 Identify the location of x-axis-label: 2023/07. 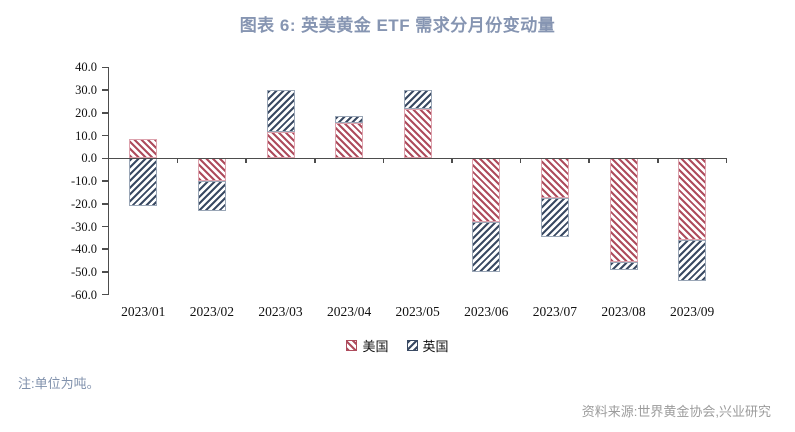
(555, 311).